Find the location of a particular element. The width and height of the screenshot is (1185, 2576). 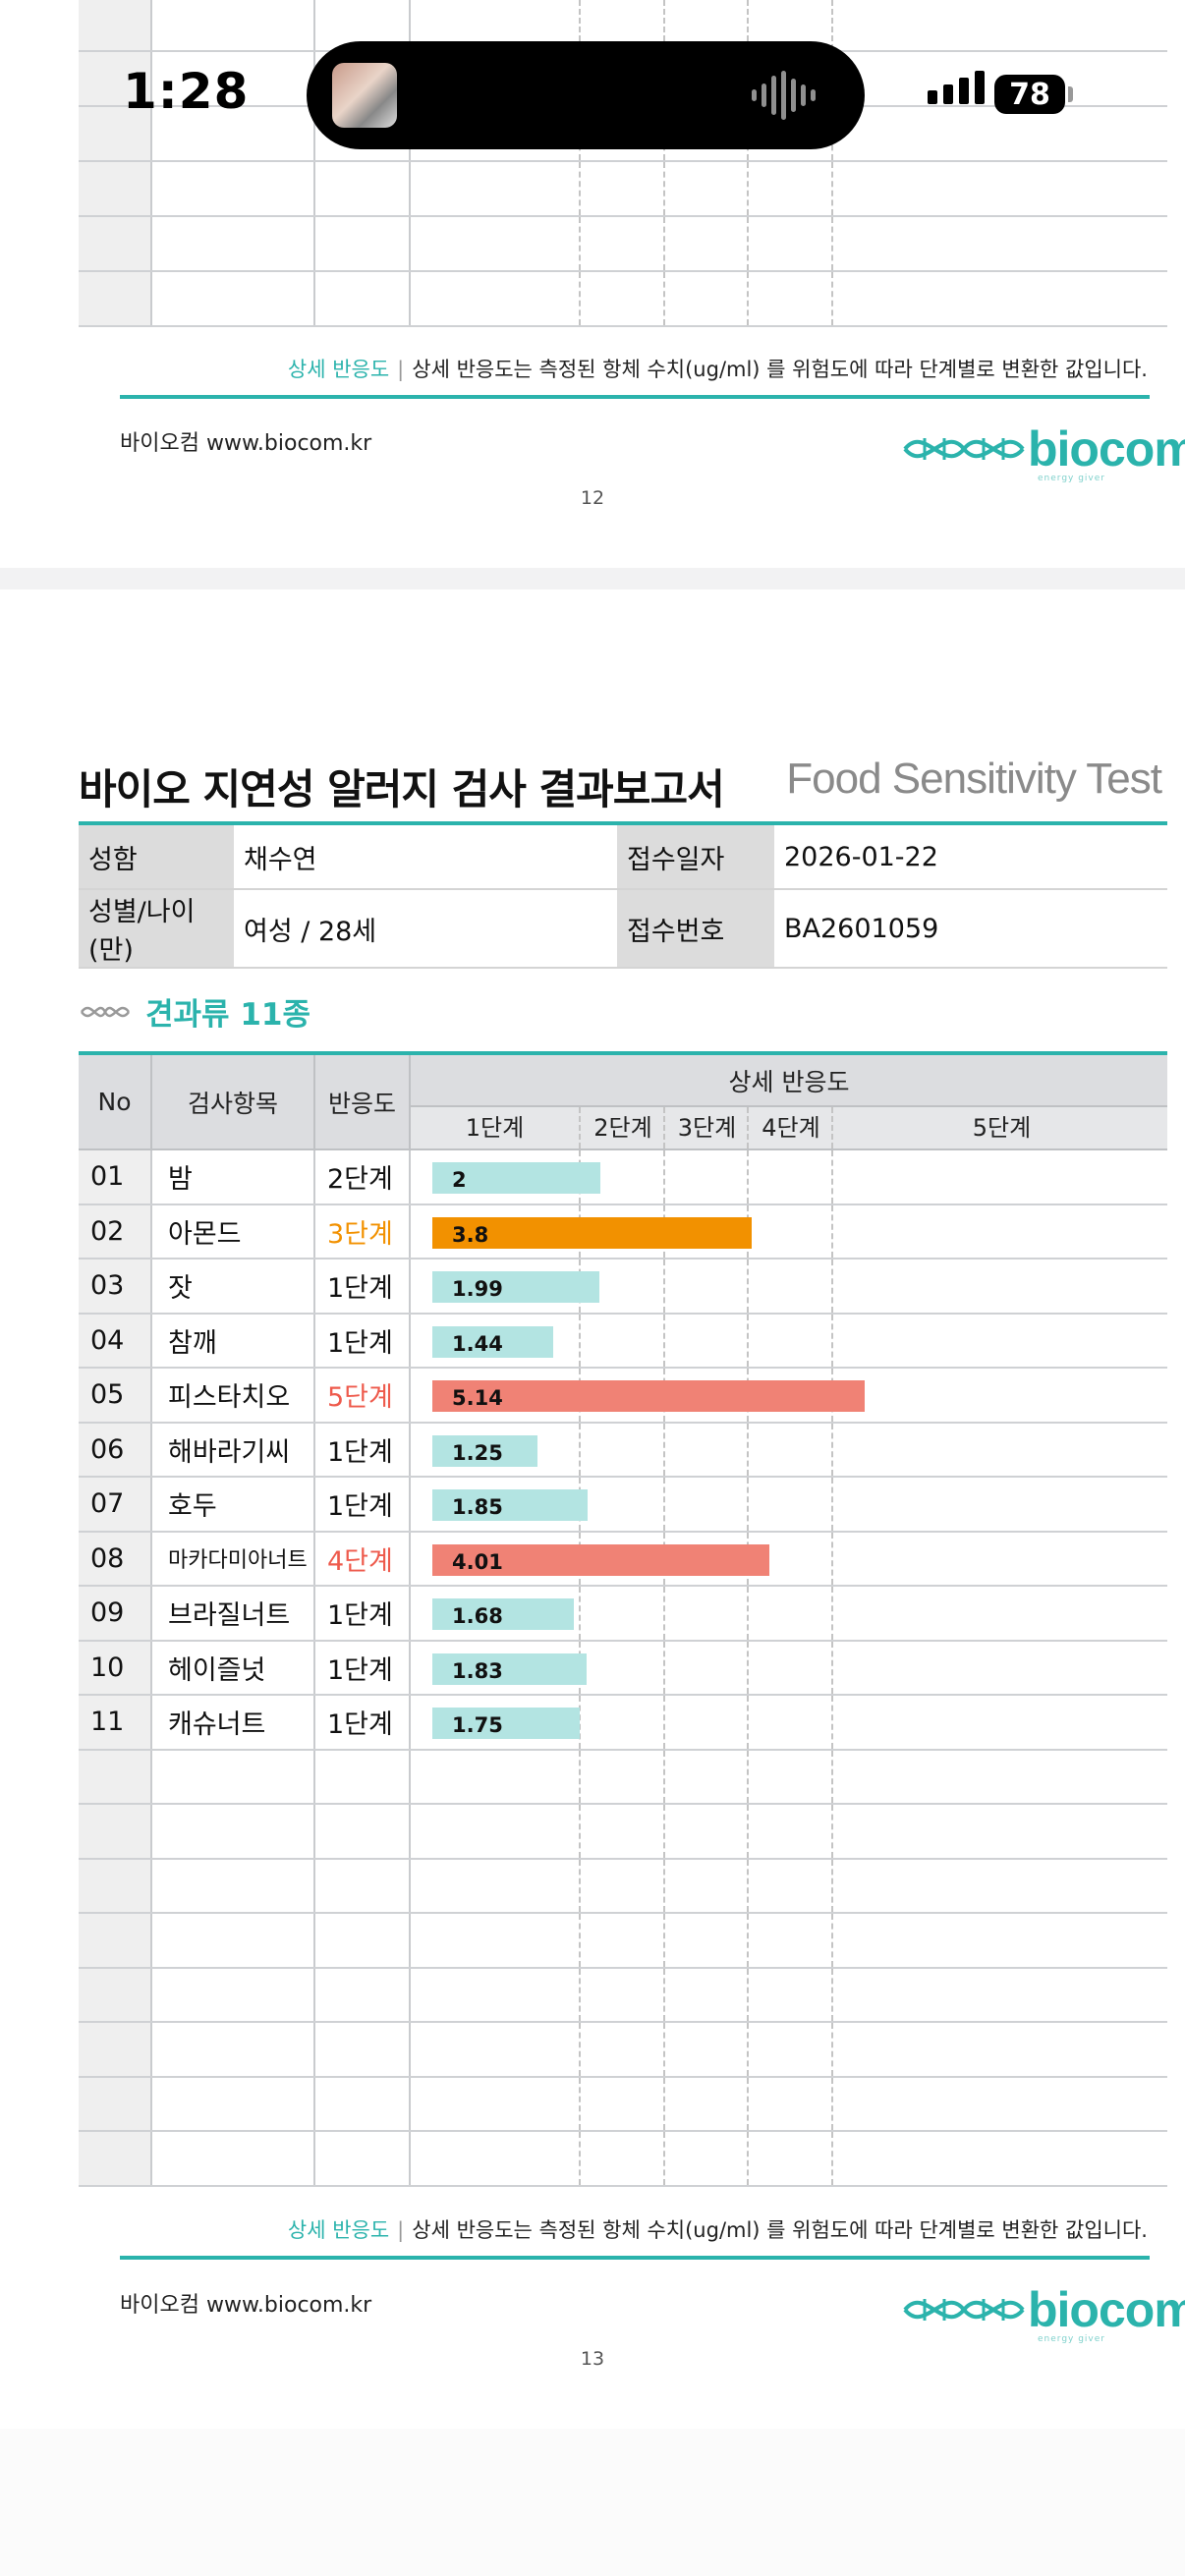

value-bar: 2 is located at coordinates (517, 1178).